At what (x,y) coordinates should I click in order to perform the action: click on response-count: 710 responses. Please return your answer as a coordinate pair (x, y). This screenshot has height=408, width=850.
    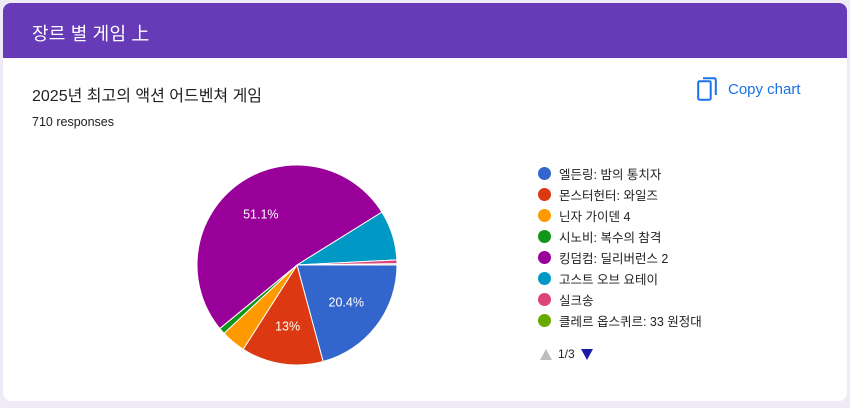
    Looking at the image, I should click on (73, 122).